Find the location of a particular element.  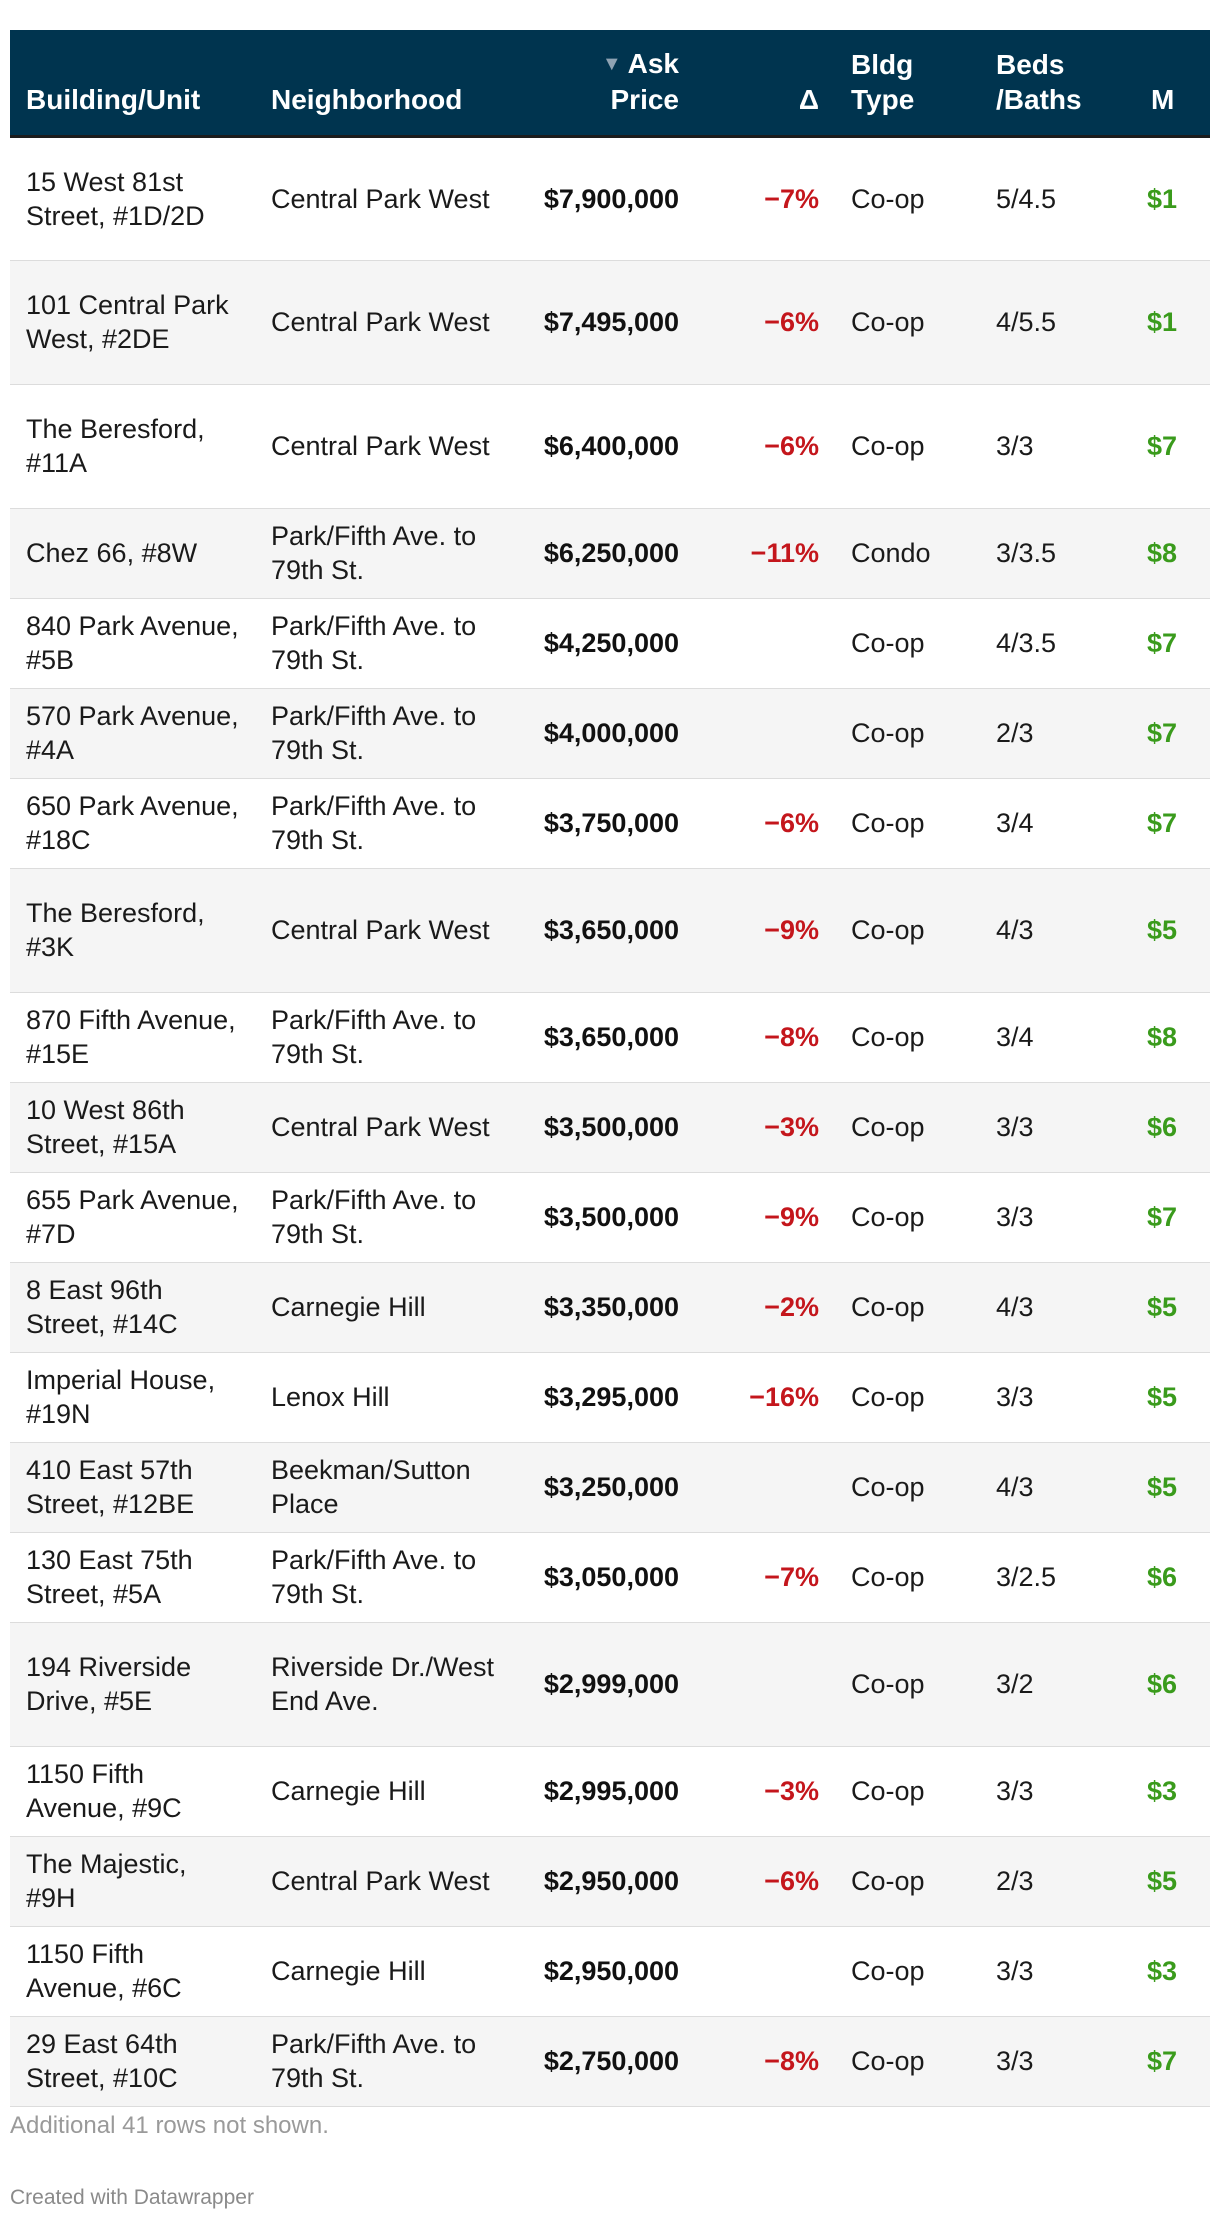

cell-more: $3 is located at coordinates (1172, 1971).